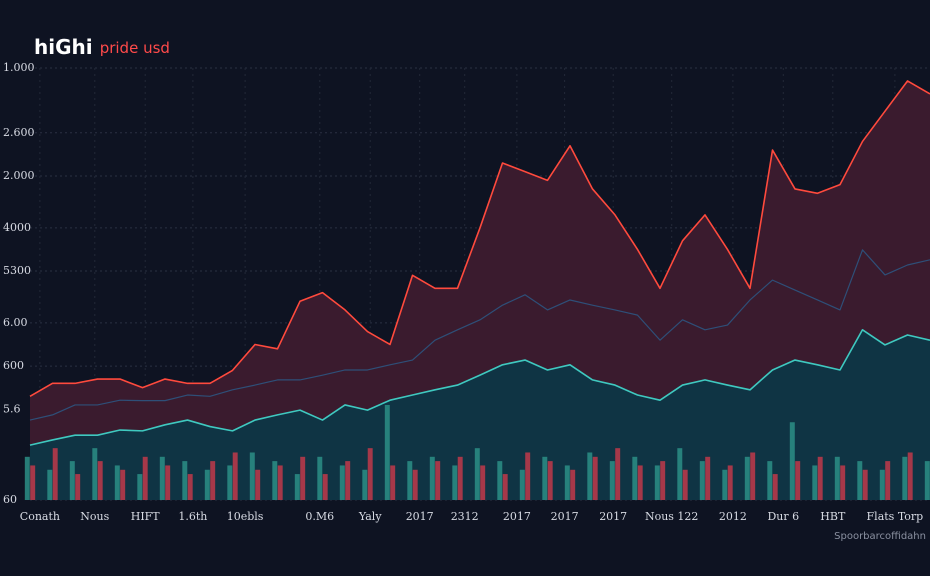  I want to click on y-tick-label: 60, so click(10, 499).